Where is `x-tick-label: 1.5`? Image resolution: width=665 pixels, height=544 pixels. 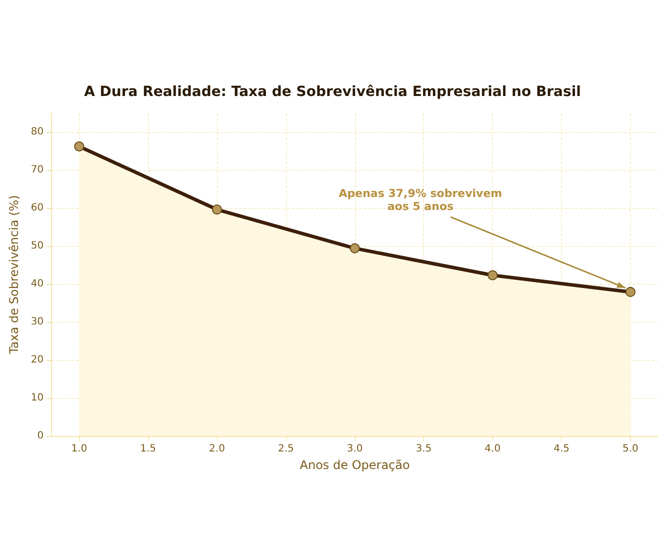 x-tick-label: 1.5 is located at coordinates (148, 449).